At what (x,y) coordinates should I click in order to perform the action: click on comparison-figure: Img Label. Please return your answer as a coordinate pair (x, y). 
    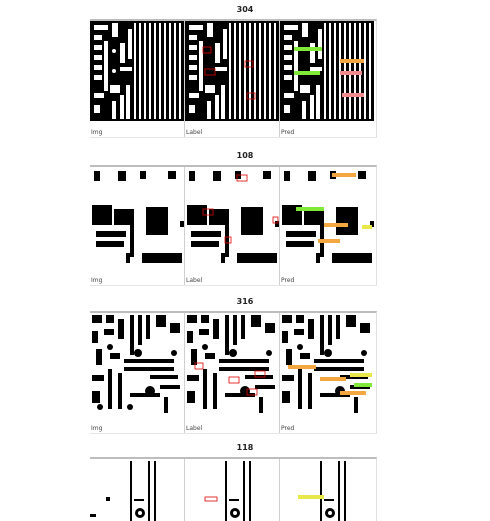
    Looking at the image, I should click on (233, 225).